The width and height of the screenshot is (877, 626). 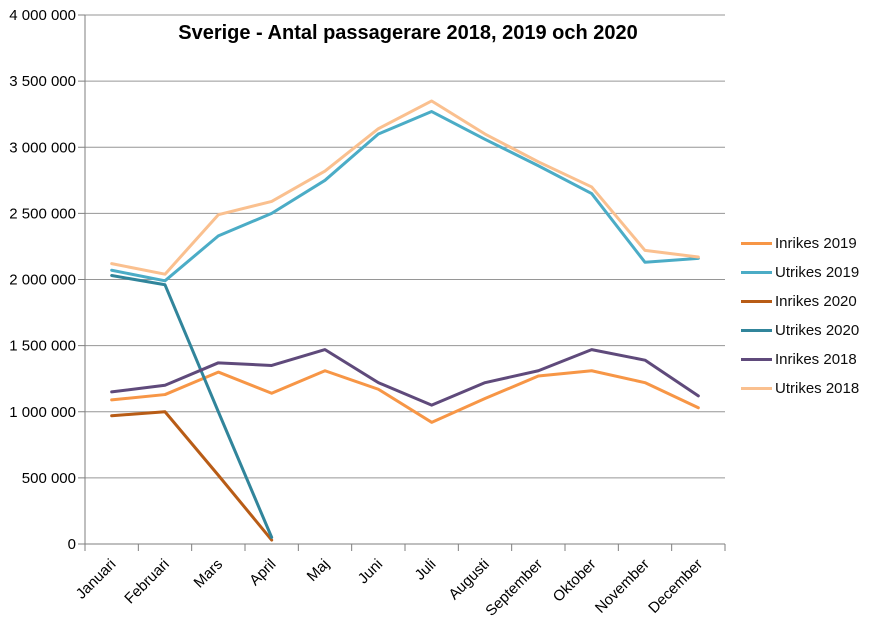 What do you see at coordinates (468, 579) in the screenshot?
I see `x-axis-label: Augusti` at bounding box center [468, 579].